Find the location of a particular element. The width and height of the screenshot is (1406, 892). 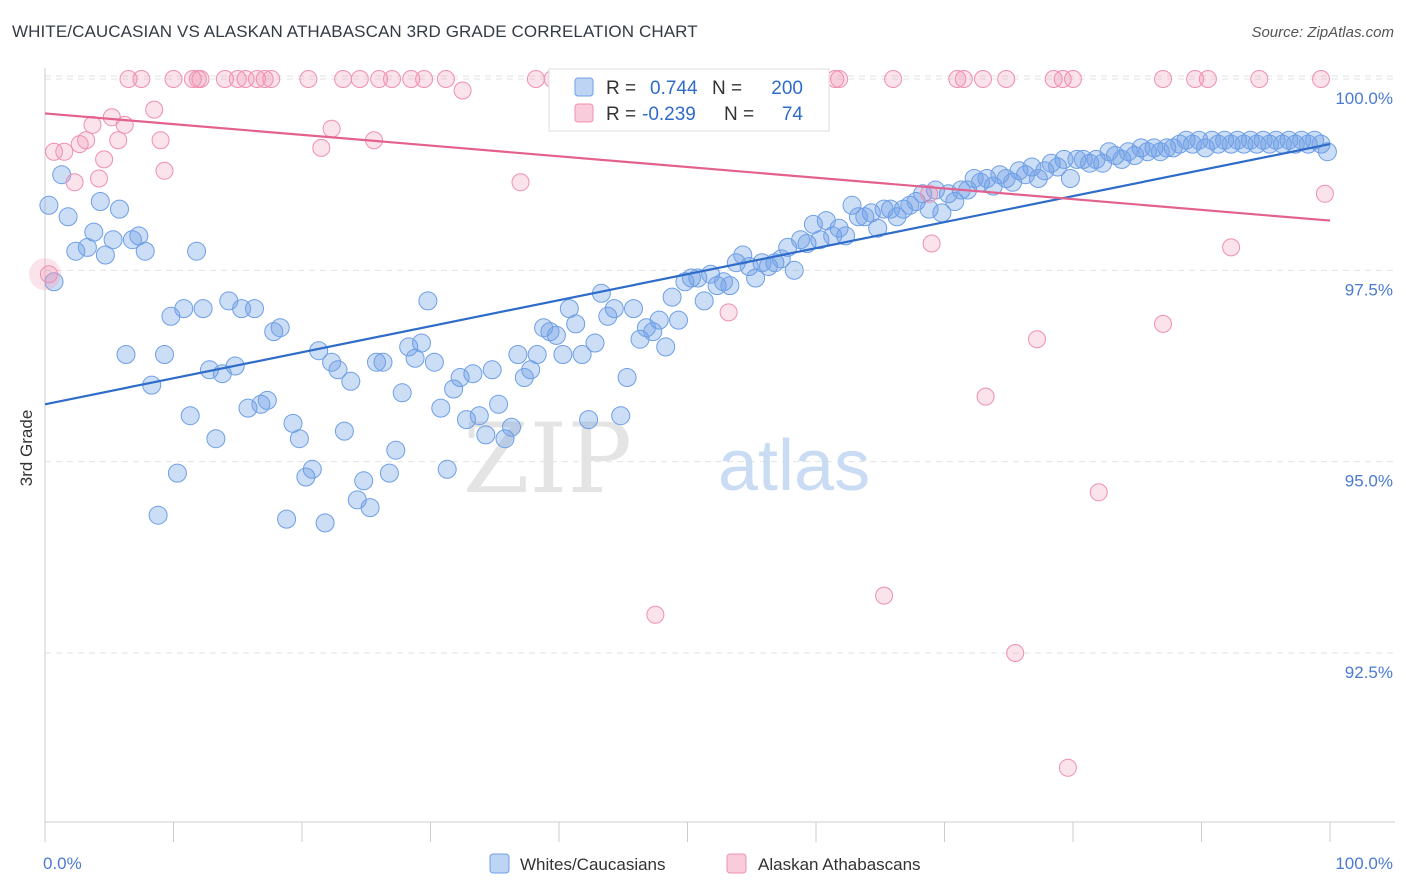

stats-blue-r-label: R = is located at coordinates (621, 88).